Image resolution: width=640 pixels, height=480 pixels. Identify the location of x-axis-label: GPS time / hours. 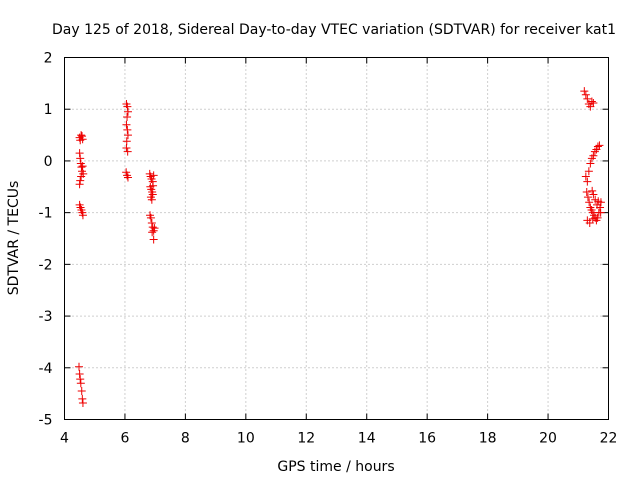
(335, 467).